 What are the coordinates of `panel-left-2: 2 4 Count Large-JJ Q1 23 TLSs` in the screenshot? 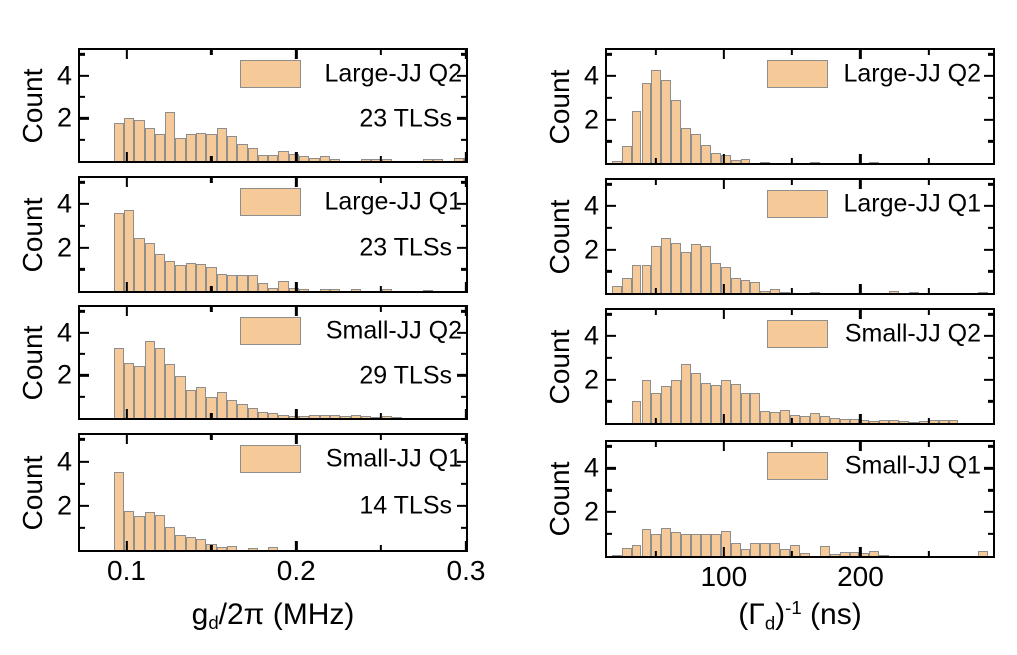 It's located at (242, 234).